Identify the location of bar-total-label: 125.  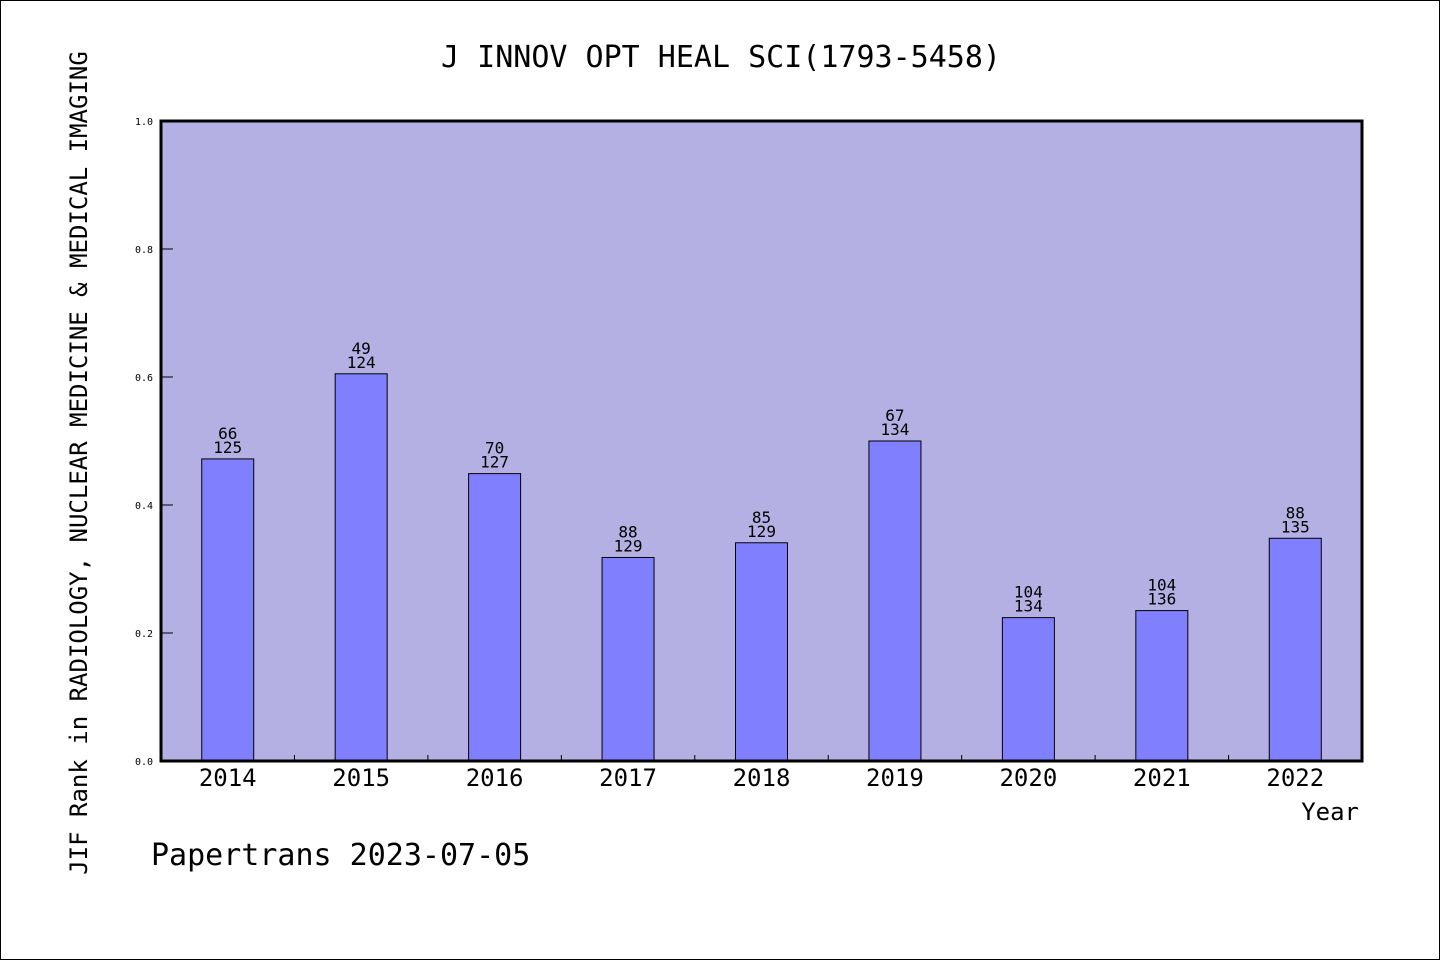
(227, 447).